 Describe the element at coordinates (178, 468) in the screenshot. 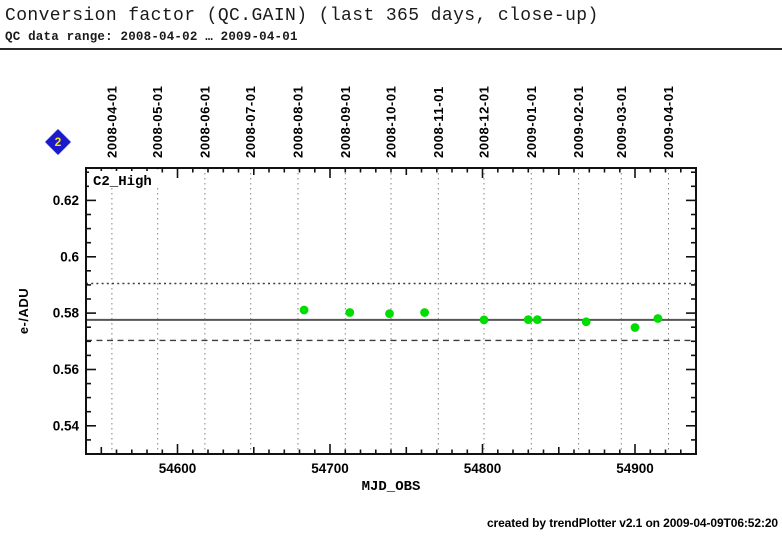

I see `x-tick-label: 54600` at that location.